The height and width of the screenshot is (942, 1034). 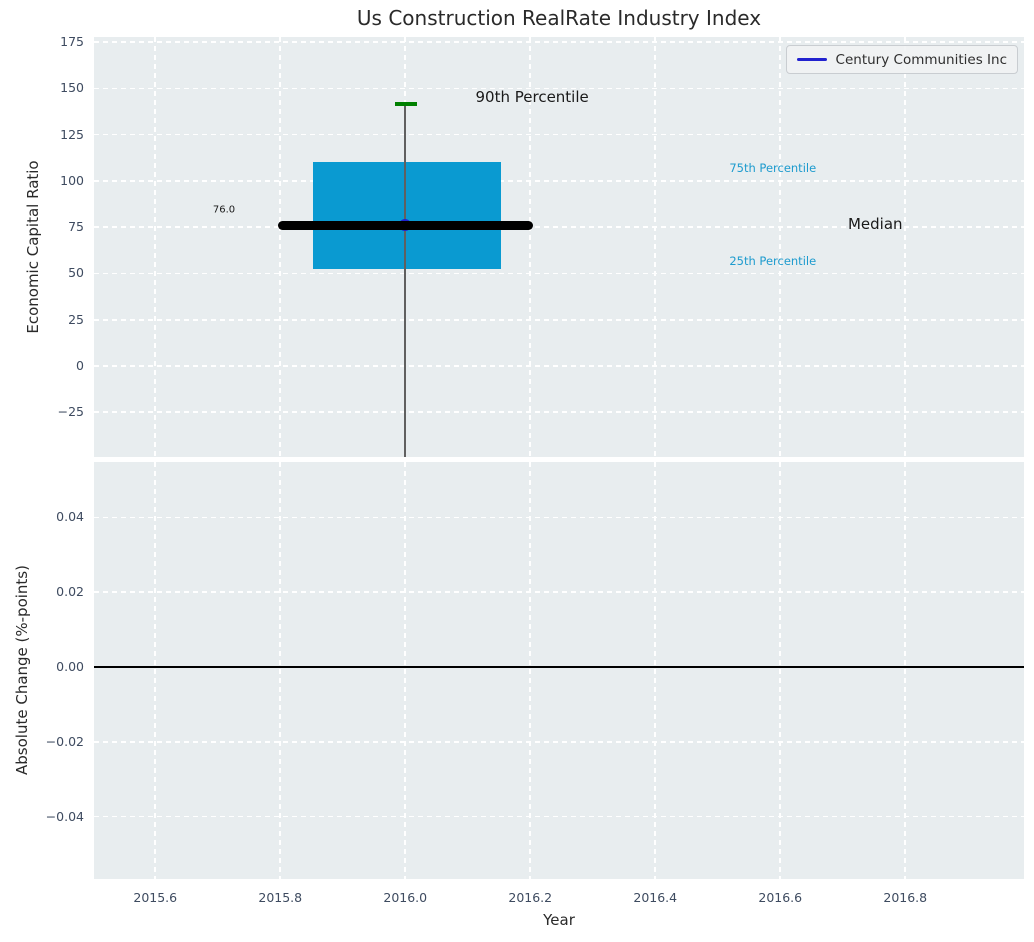 I want to click on whisker-line, so click(x=405, y=280).